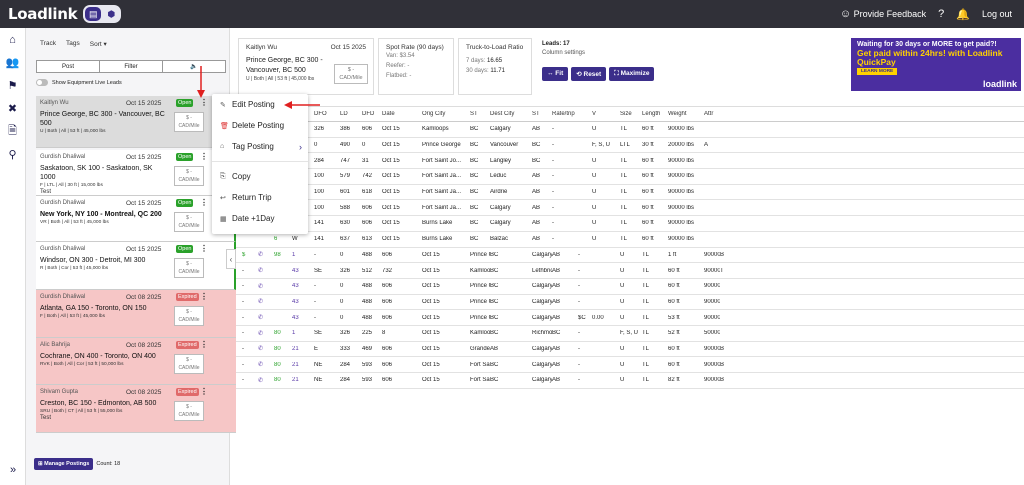  I want to click on card-route: Saskatoon, SK 100 - Saskatoon, SK 1000, so click(96, 173).